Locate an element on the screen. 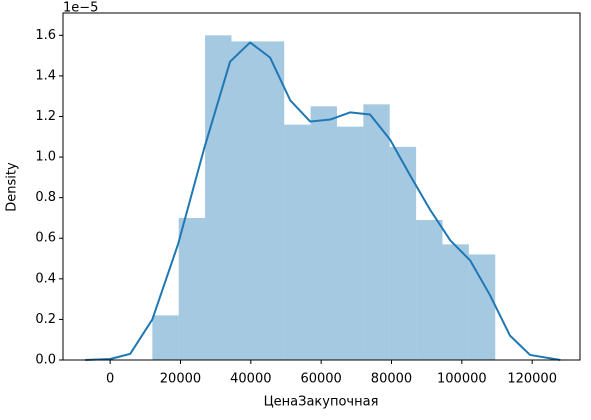 This screenshot has height=420, width=591. y-axis-label: Density is located at coordinates (12, 187).